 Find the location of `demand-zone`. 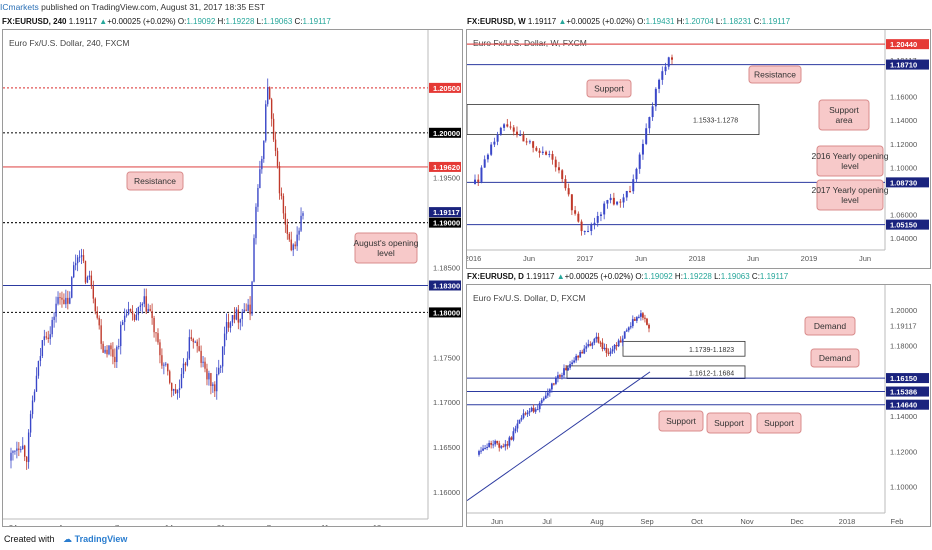

demand-zone is located at coordinates (684, 348).